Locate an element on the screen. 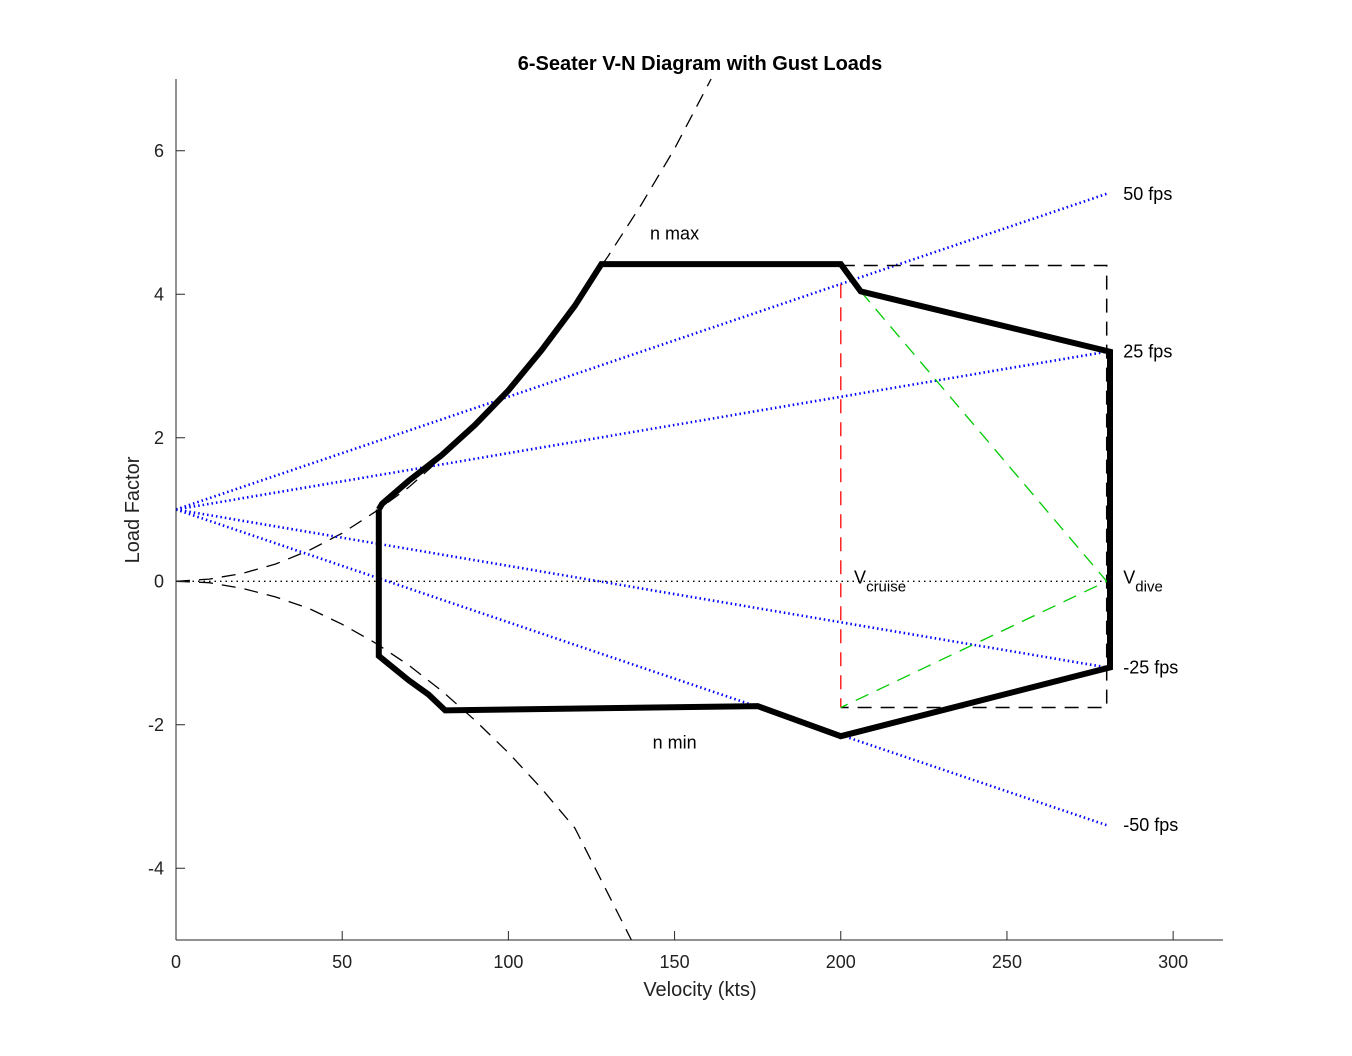 Image resolution: width=1352 pixels, height=1056 pixels. y-tick-label: 0 is located at coordinates (159, 581).